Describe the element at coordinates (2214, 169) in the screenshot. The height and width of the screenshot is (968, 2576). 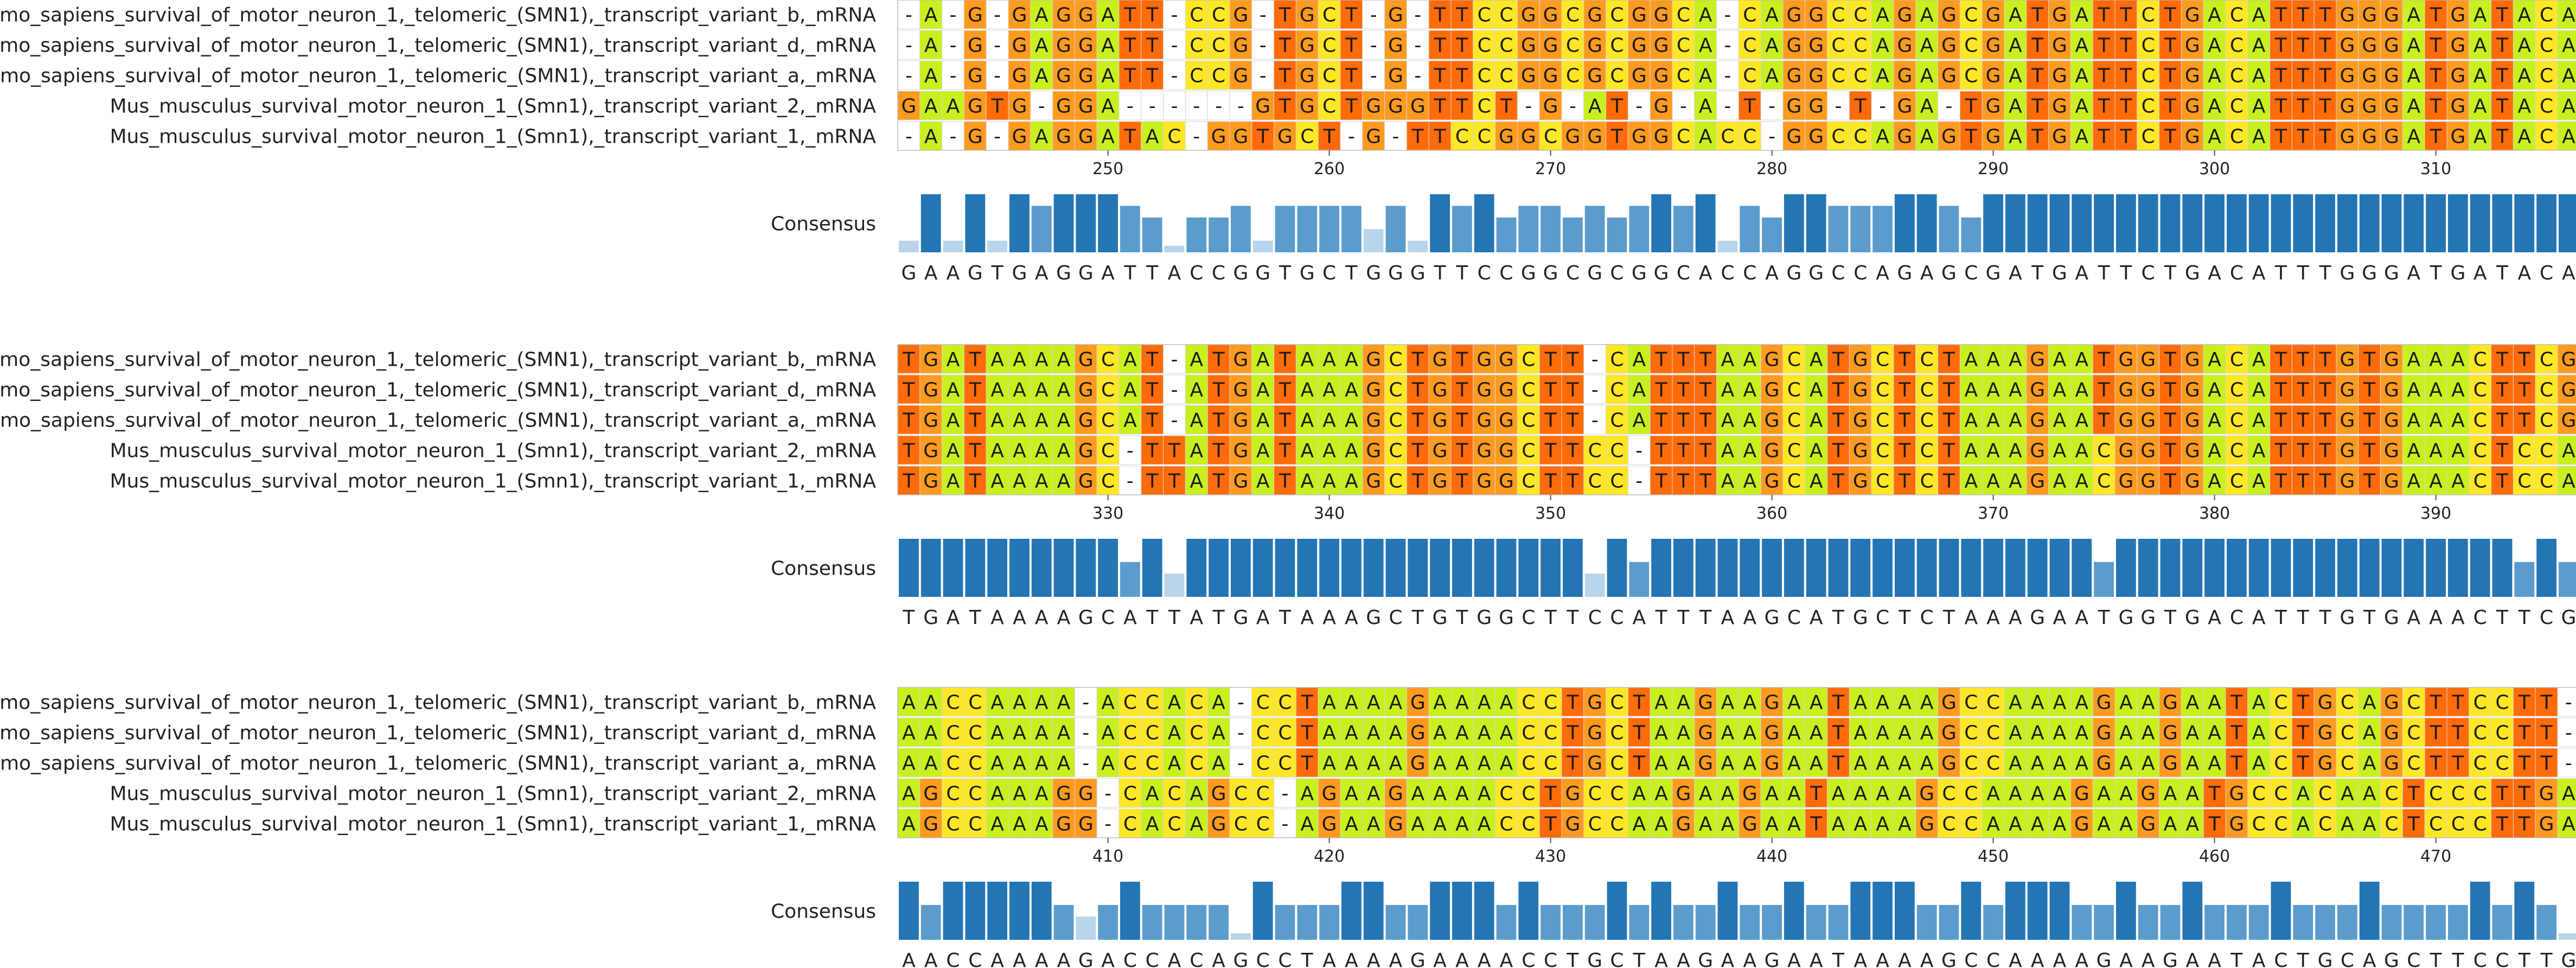
I see `axis-tick-label: 300` at that location.